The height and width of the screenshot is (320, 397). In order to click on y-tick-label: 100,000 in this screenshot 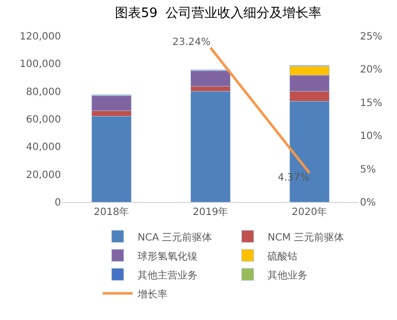, I will do `click(40, 64)`.